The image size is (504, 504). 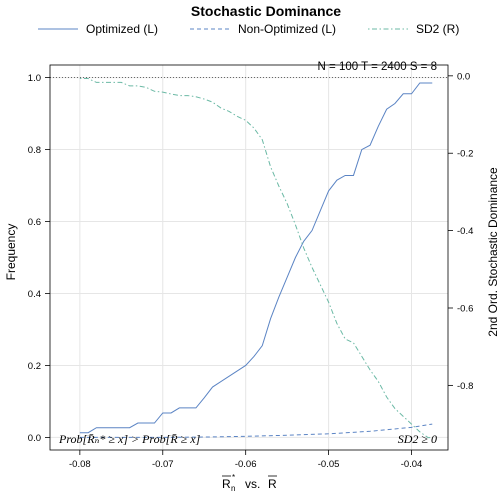 I want to click on x-axis-title-sub: n, so click(x=233, y=488).